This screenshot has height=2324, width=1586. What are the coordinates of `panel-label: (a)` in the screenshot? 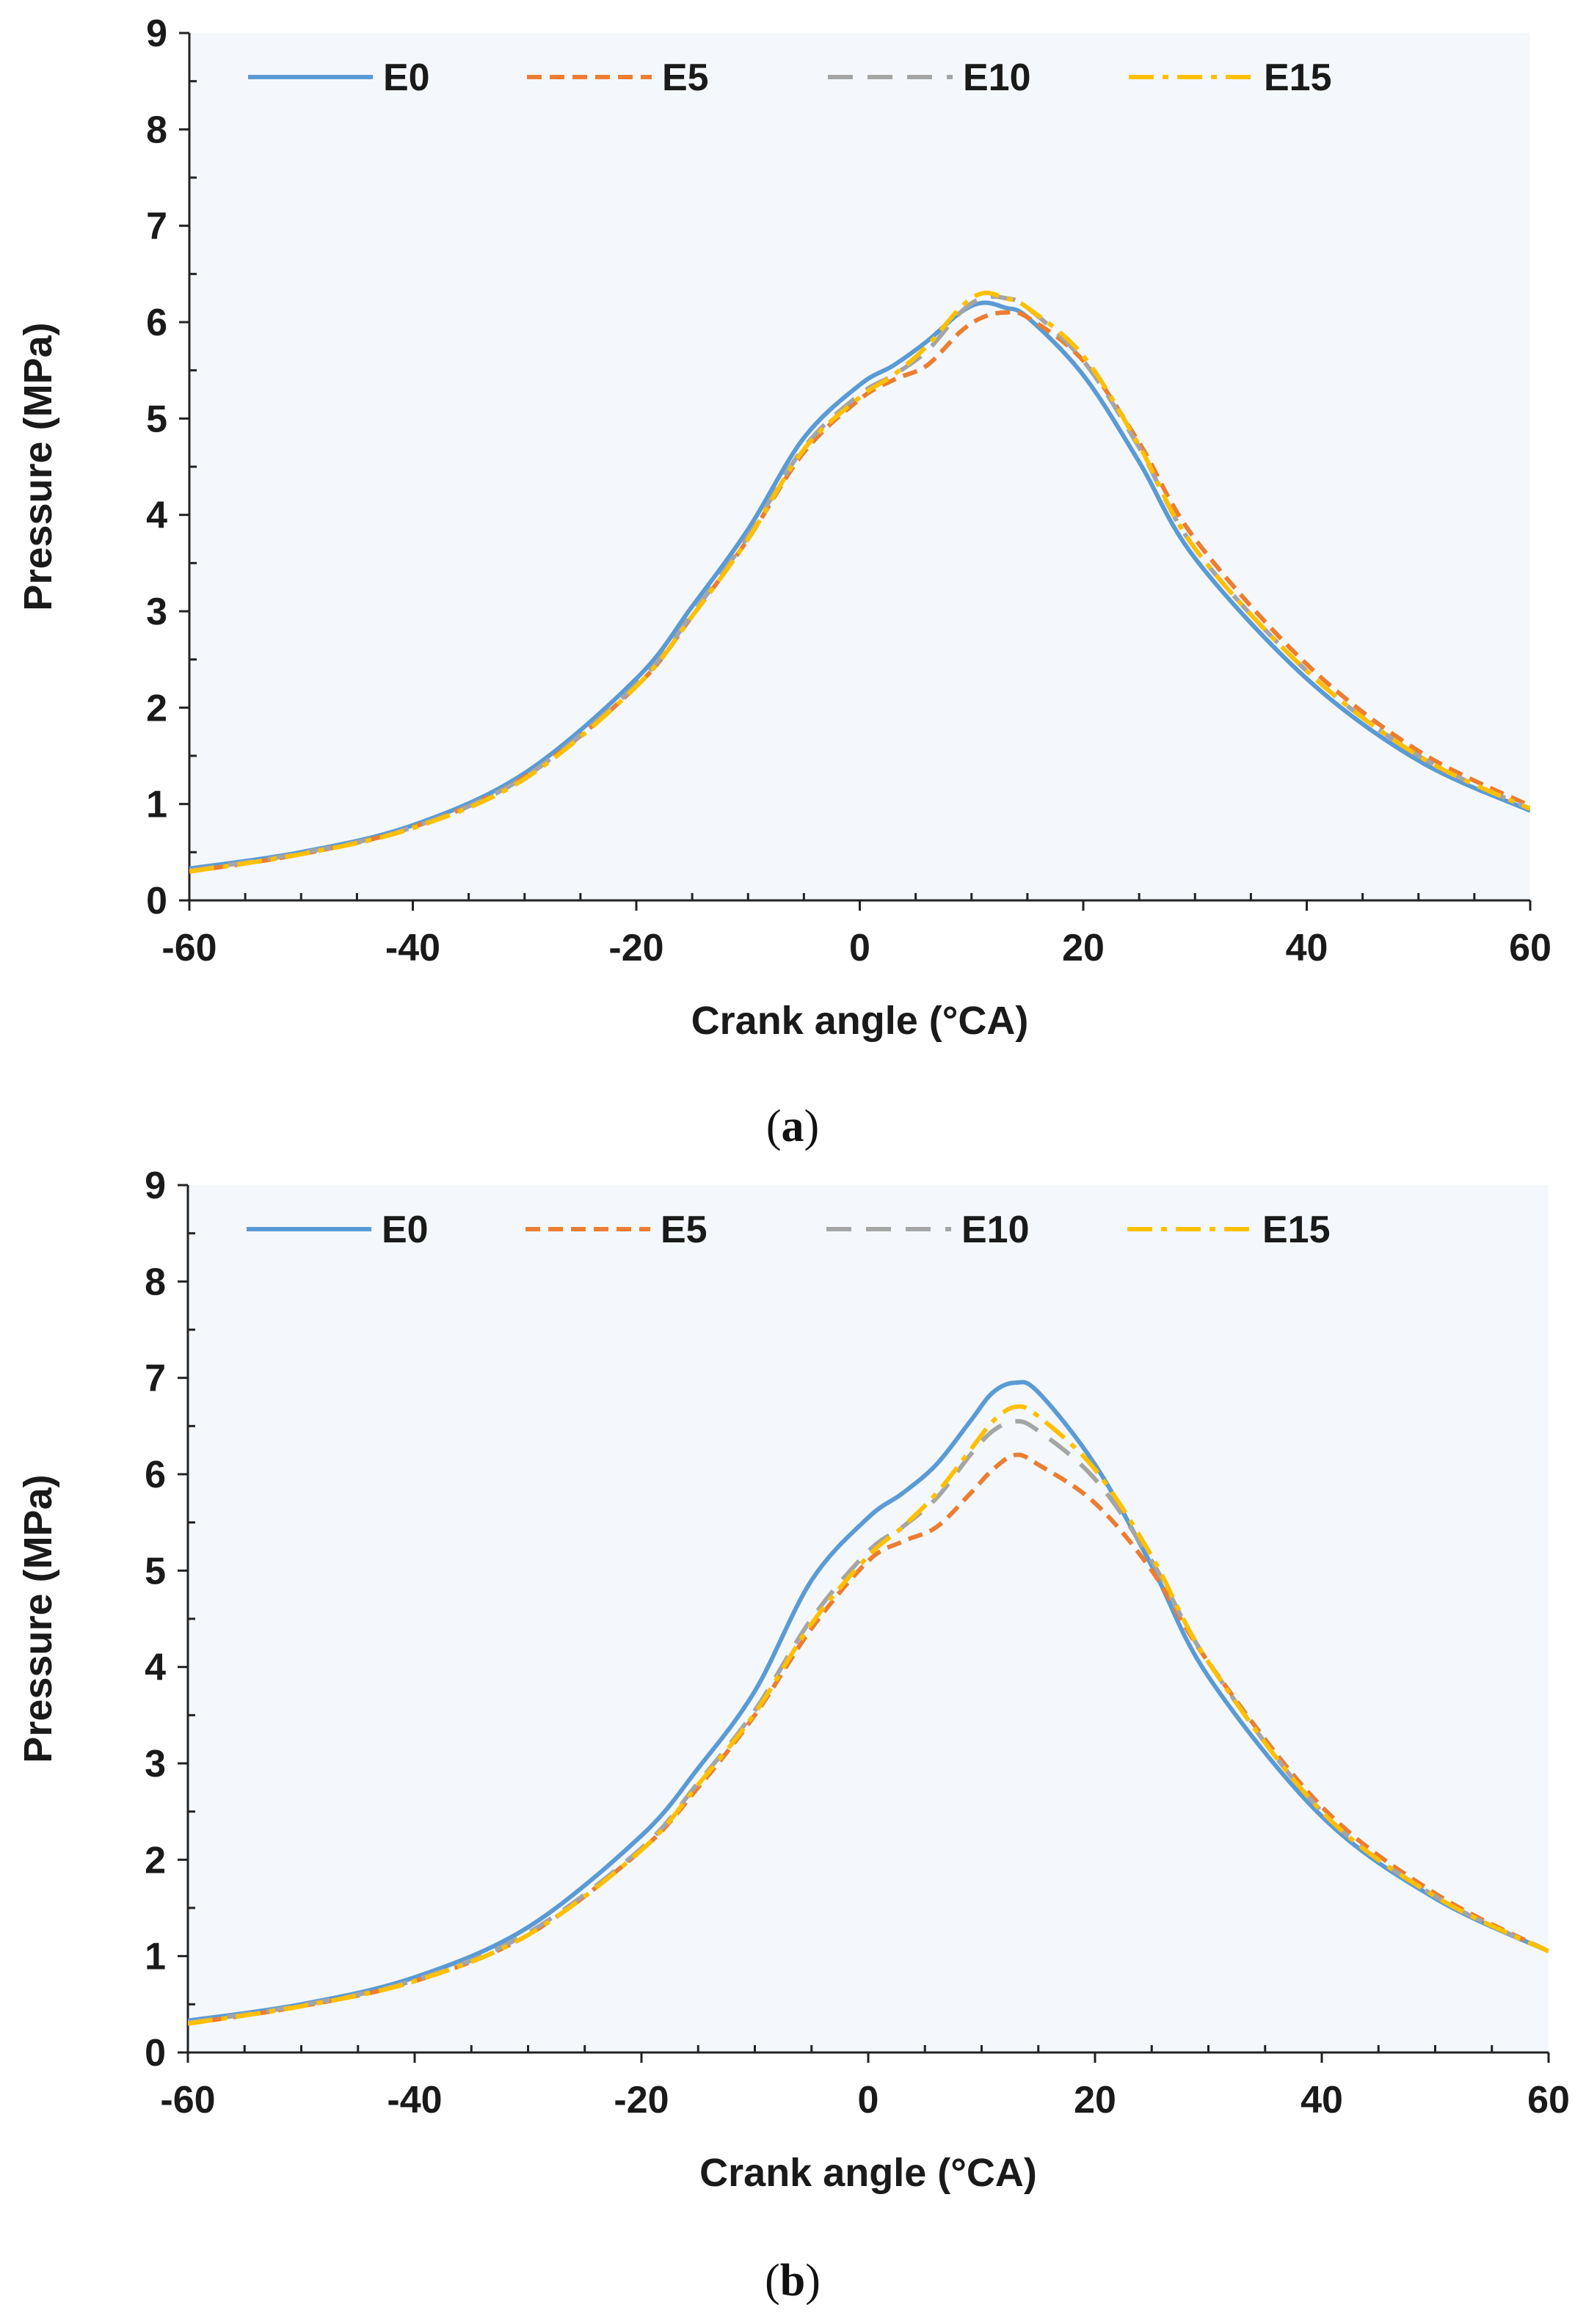 It's located at (792, 1126).